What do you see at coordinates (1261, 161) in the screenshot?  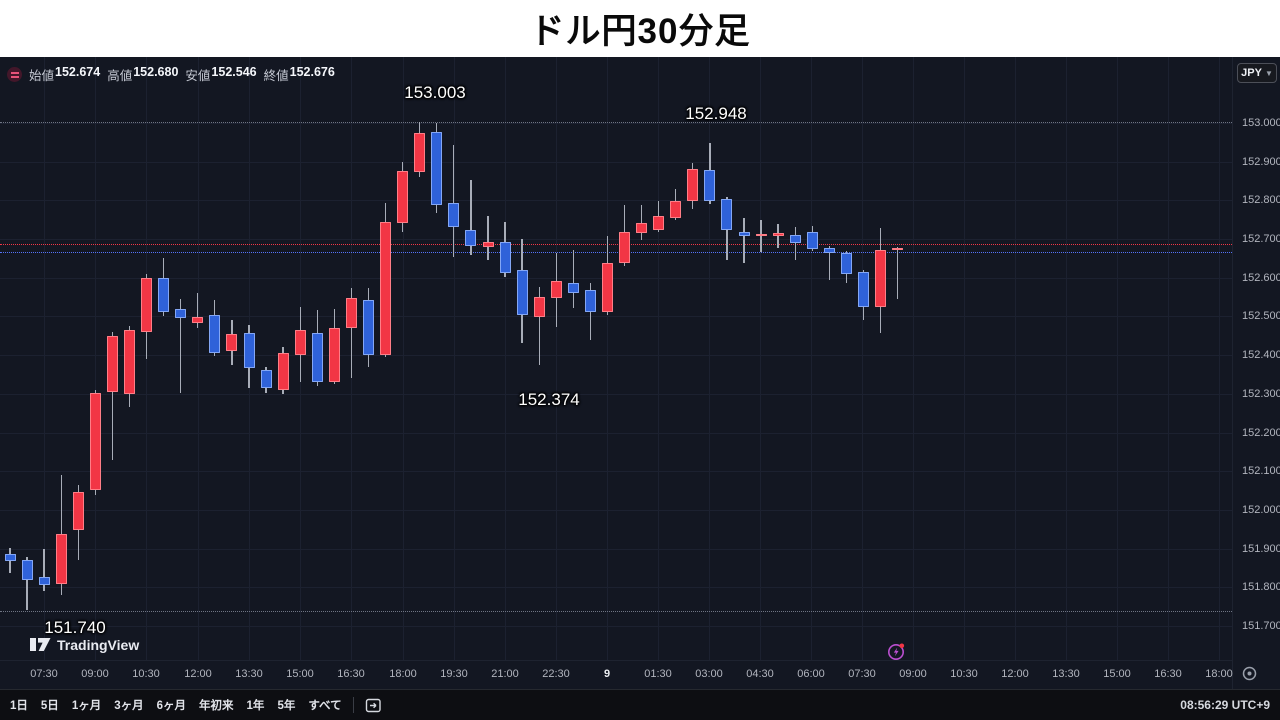 I see `price-tick-label: 152.900` at bounding box center [1261, 161].